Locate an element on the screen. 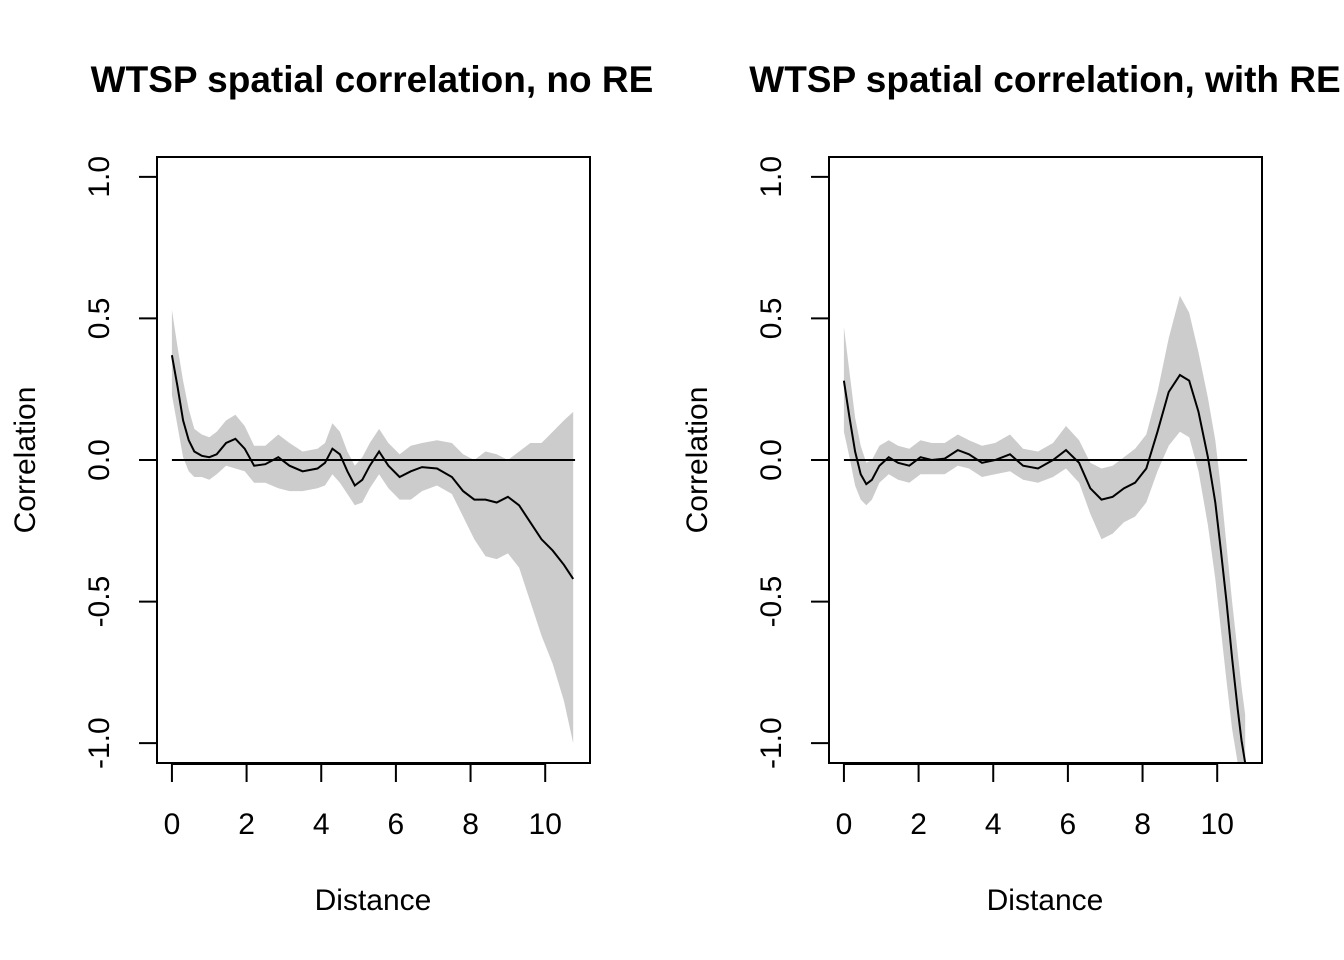 Image resolution: width=1344 pixels, height=960 pixels. chart-title: WTSP spatial correlation, no RE is located at coordinates (372, 79).